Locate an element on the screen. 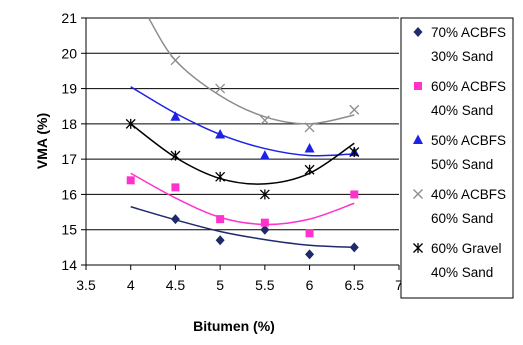  x-tick-label: 6.5 is located at coordinates (355, 285).